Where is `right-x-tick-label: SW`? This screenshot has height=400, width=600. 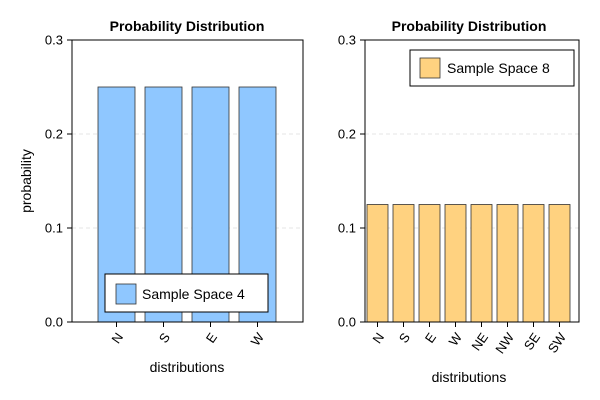
right-x-tick-label: SW is located at coordinates (557, 342).